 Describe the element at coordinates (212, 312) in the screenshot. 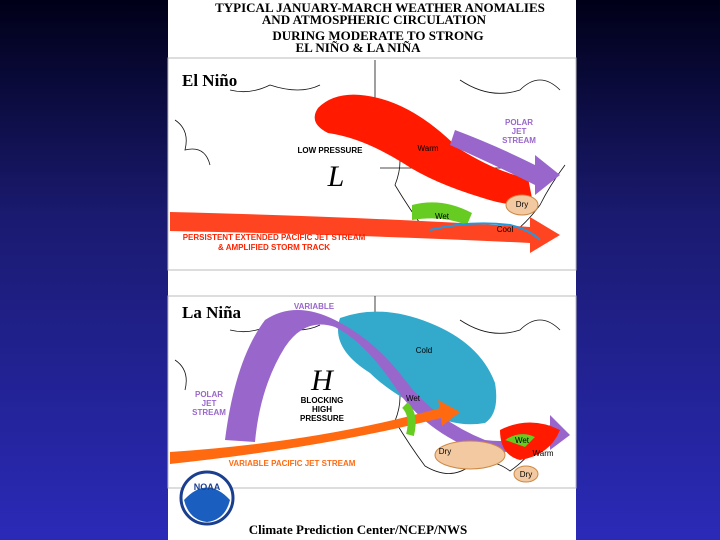

I see `panel-label: La Niña` at that location.